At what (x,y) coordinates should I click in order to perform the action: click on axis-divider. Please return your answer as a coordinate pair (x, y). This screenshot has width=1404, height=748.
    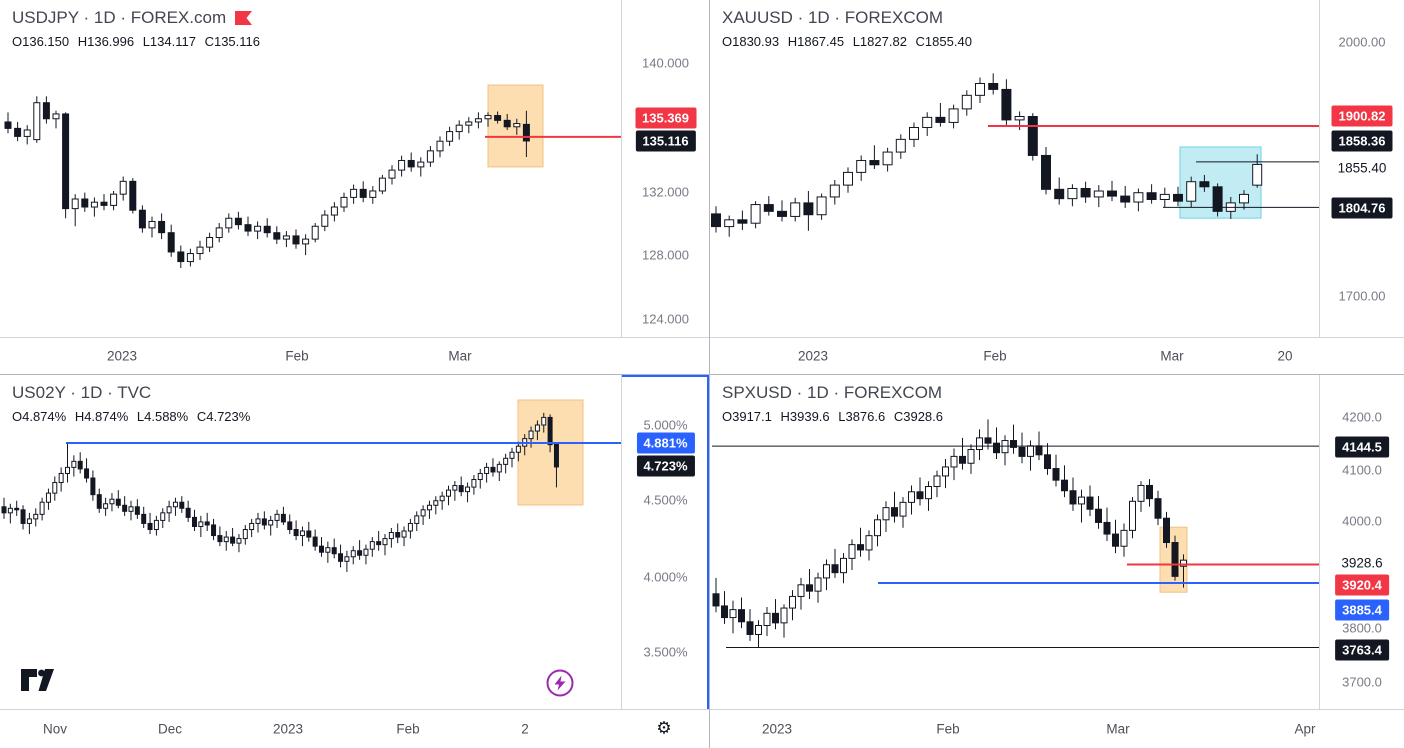
    Looking at the image, I should click on (1319, 561).